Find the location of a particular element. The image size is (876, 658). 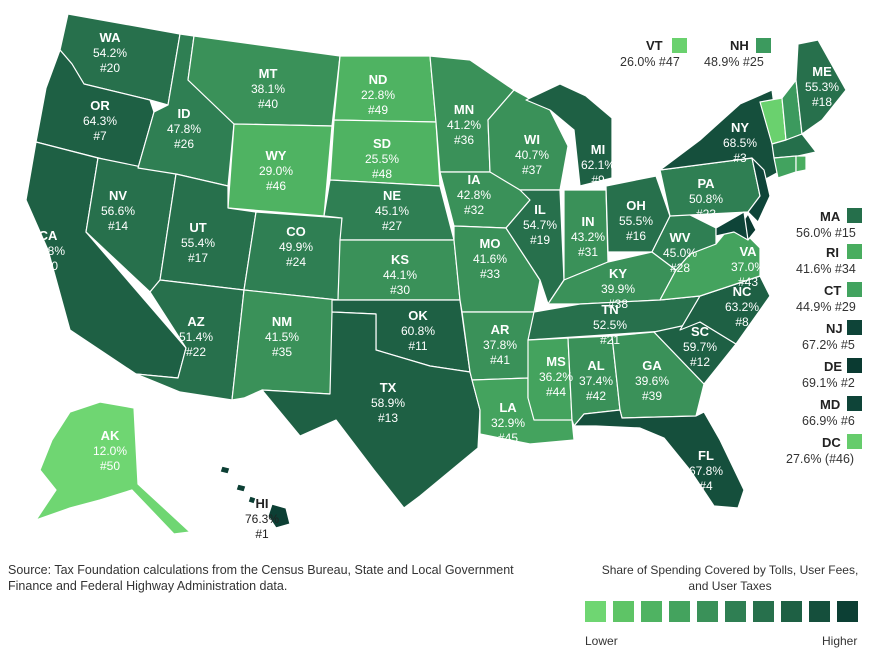

state-label-ky: KY 39.9% #38 is located at coordinates (618, 288).